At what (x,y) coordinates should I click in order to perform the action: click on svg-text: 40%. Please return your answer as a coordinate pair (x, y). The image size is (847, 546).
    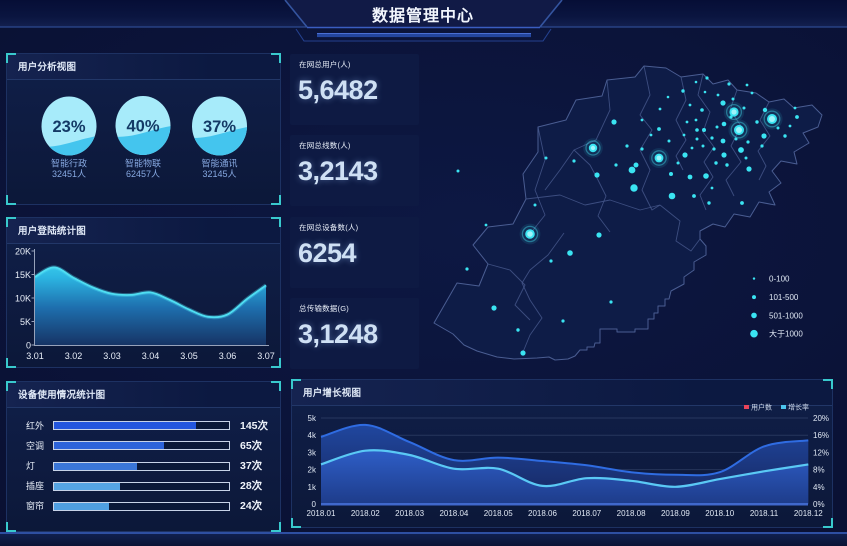
    Looking at the image, I should click on (142, 127).